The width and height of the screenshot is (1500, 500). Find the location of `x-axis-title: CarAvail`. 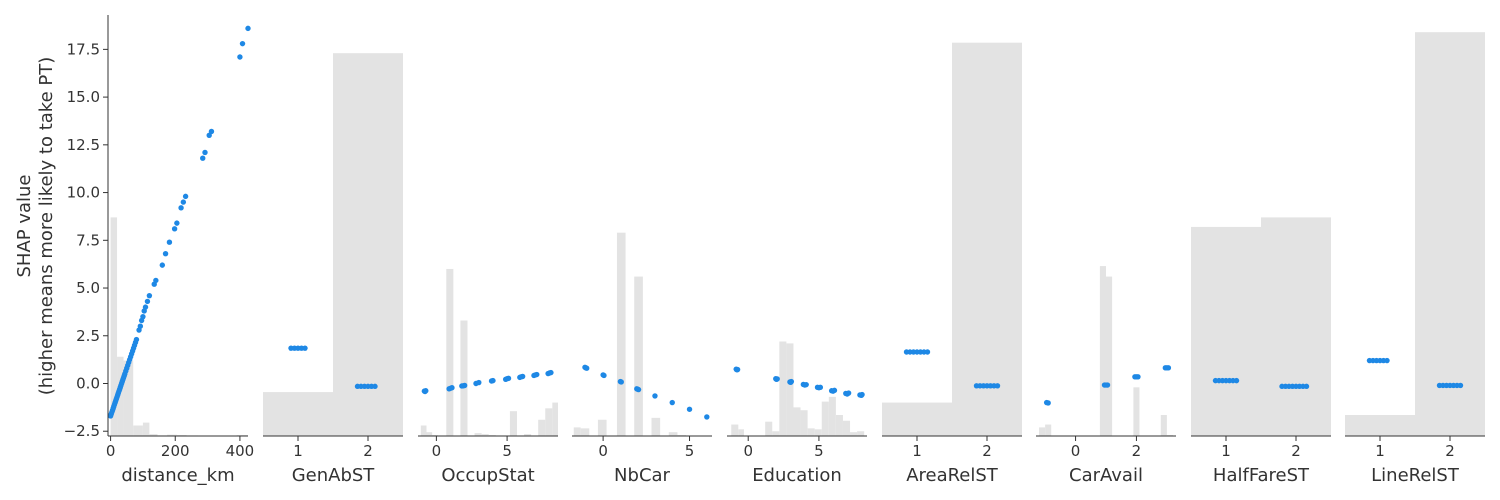

x-axis-title: CarAvail is located at coordinates (1106, 475).